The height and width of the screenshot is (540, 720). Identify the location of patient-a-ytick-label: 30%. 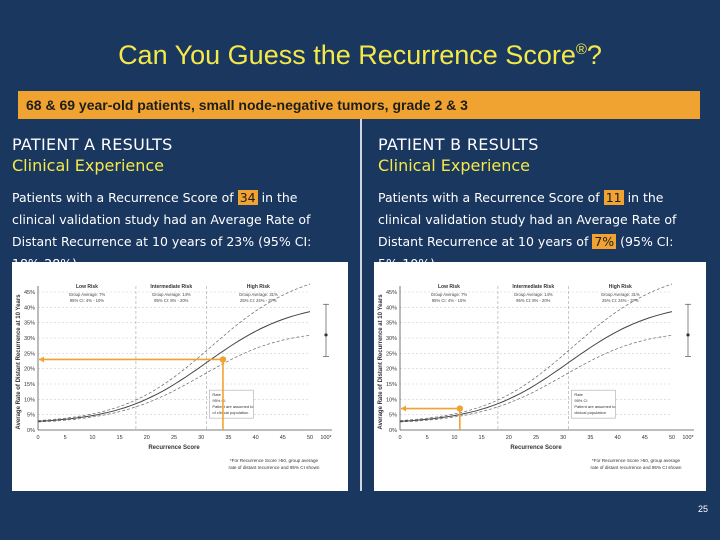
(29, 339).